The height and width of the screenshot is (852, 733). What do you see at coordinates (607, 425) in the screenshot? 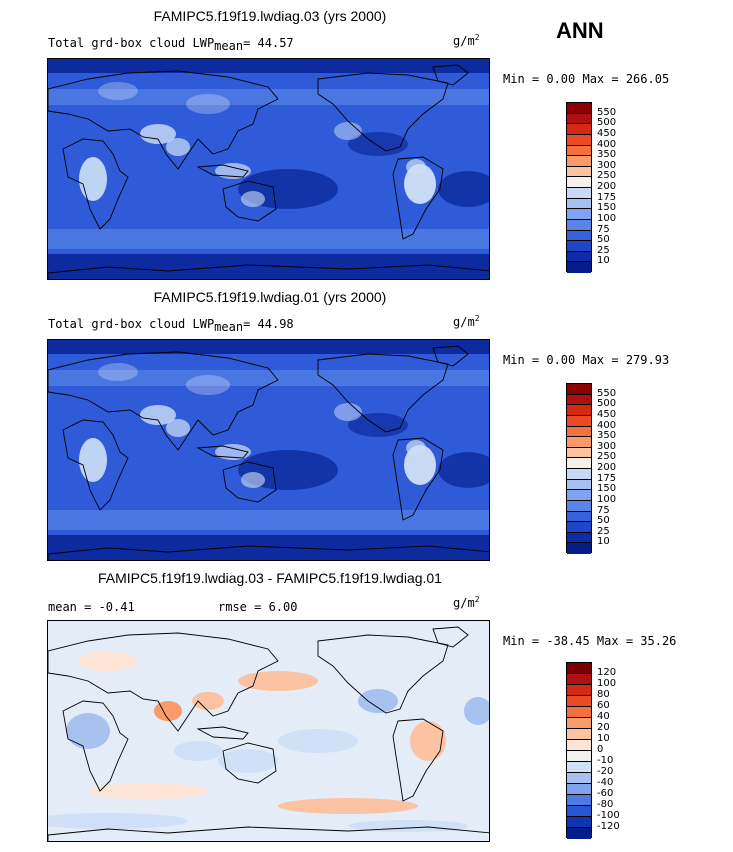
I see `colorbar-tick-label: 400` at bounding box center [607, 425].